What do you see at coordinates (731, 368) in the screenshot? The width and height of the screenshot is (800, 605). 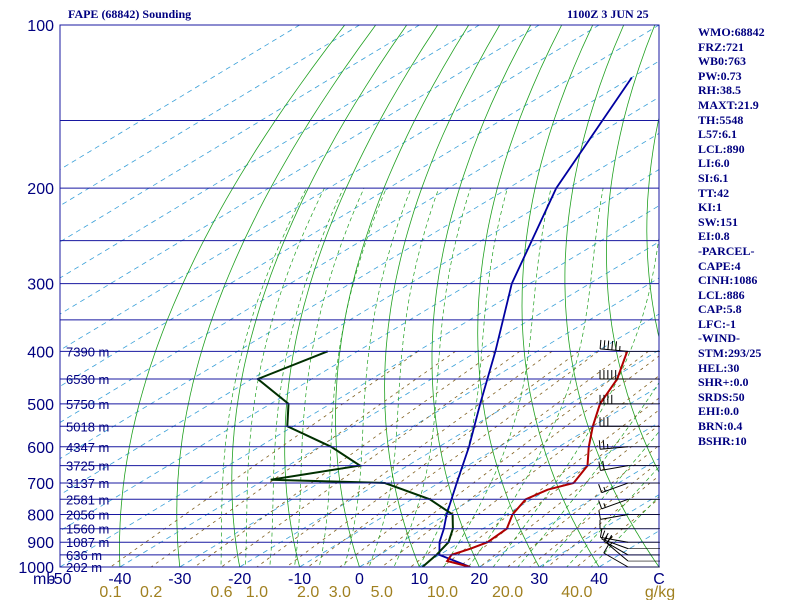 I see `index-line: HEL:30` at bounding box center [731, 368].